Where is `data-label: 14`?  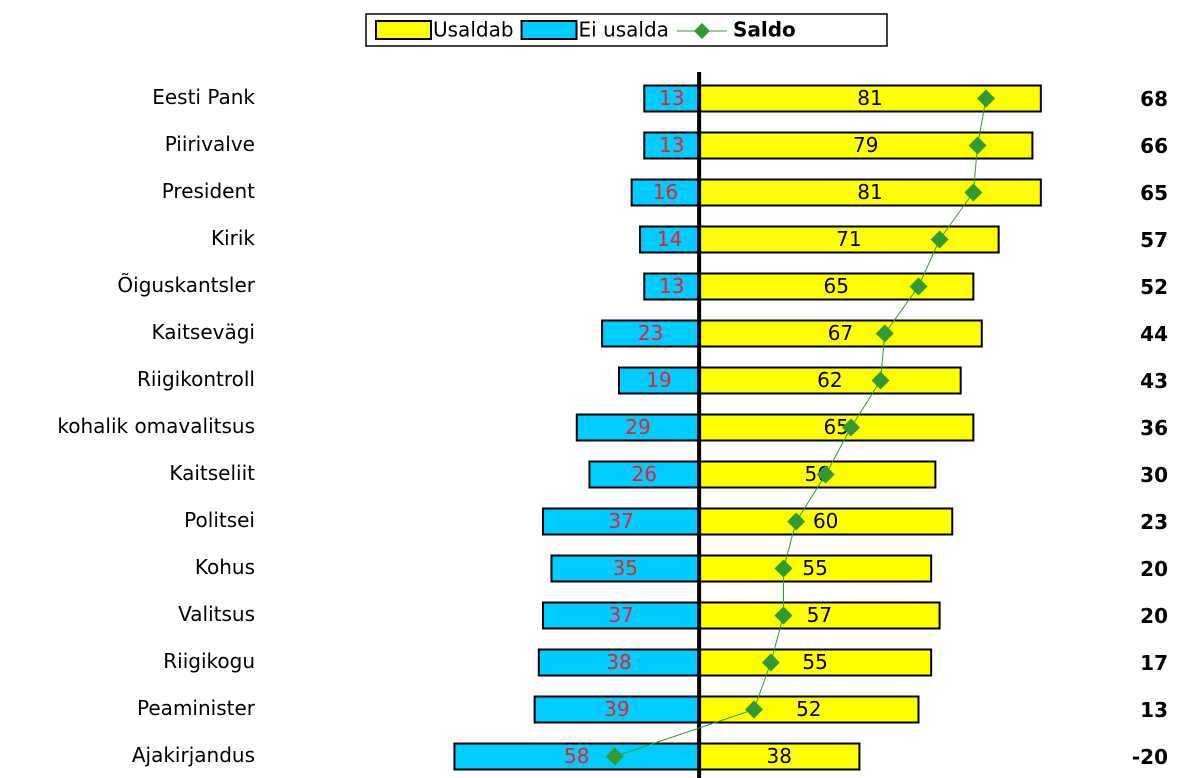
data-label: 14 is located at coordinates (669, 239).